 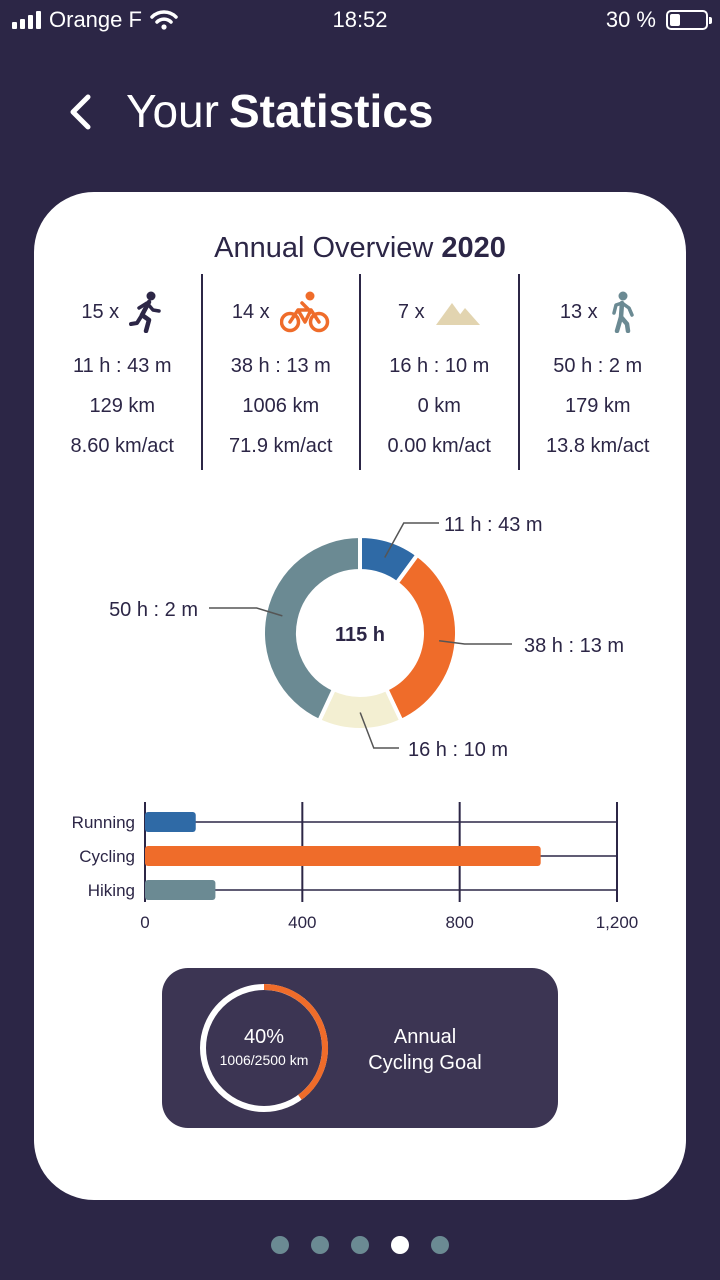 I want to click on overview-year: 2020, so click(x=473, y=248).